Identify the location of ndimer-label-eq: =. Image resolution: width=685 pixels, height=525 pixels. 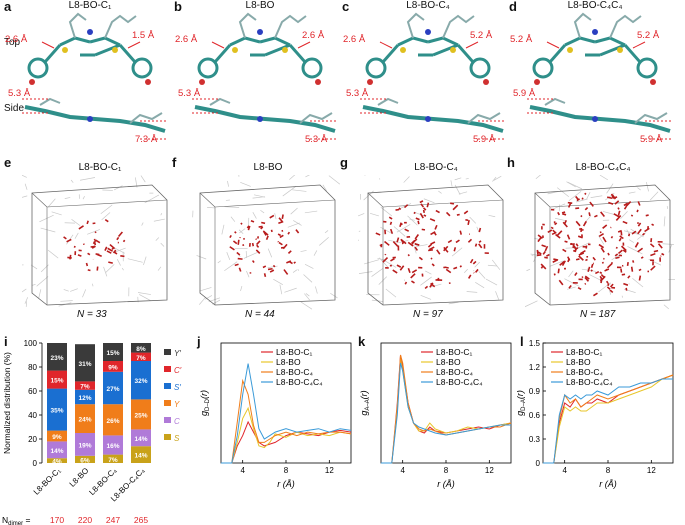
(26, 520).